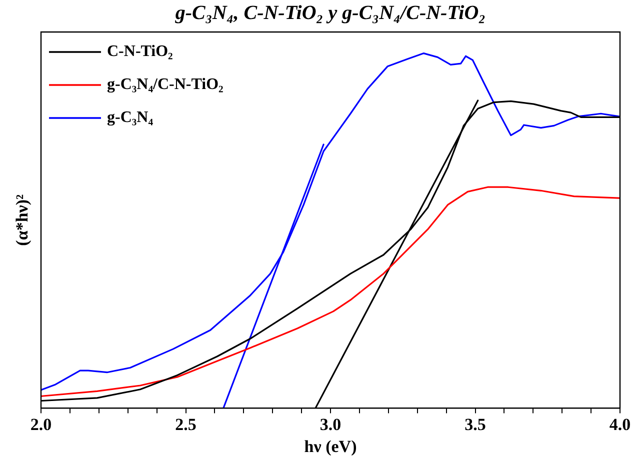 The image size is (634, 458). What do you see at coordinates (330, 13) in the screenshot?
I see `chart-title: g-C₃N₄, C-N-TiO₂ y g-C₃N₄/C-N-TiO₂` at bounding box center [330, 13].